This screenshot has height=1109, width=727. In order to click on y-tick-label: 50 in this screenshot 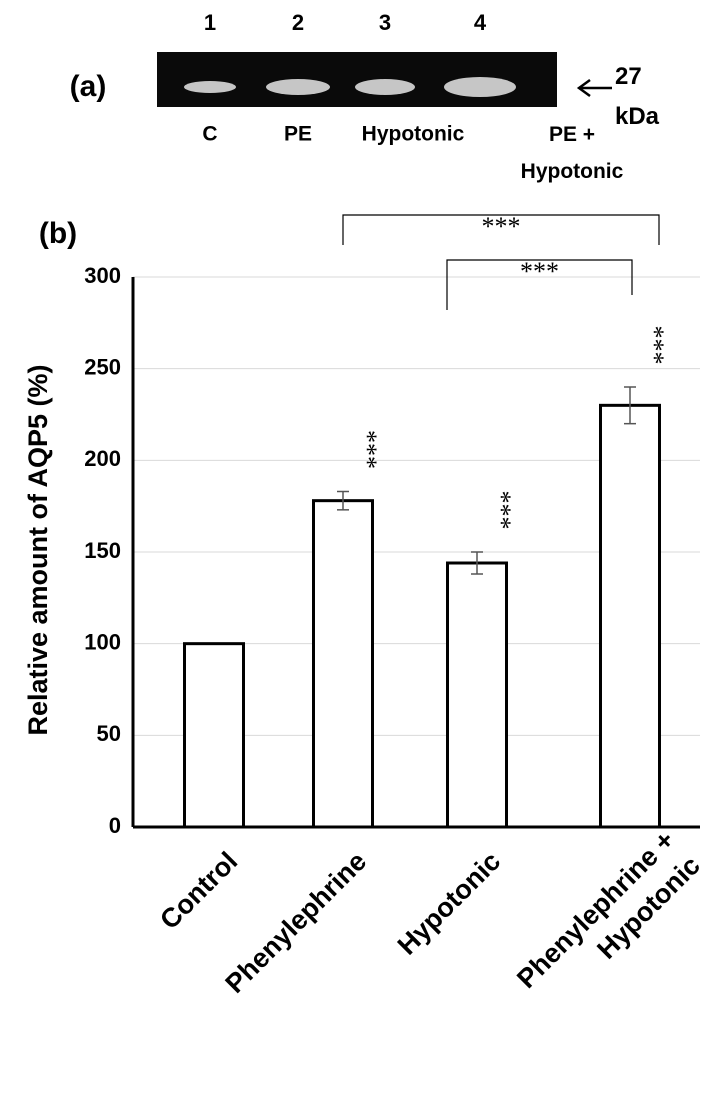, I will do `click(109, 733)`.